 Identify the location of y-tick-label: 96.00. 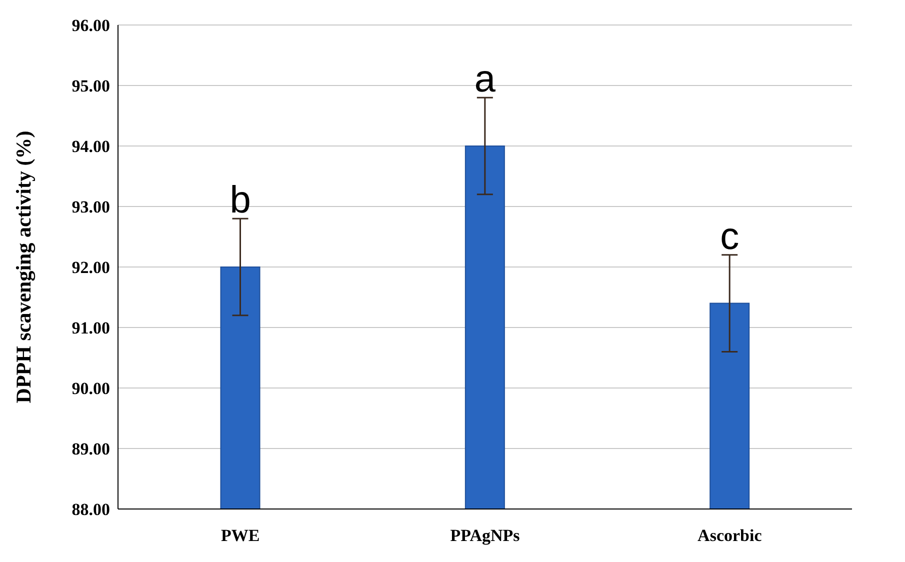
(91, 26).